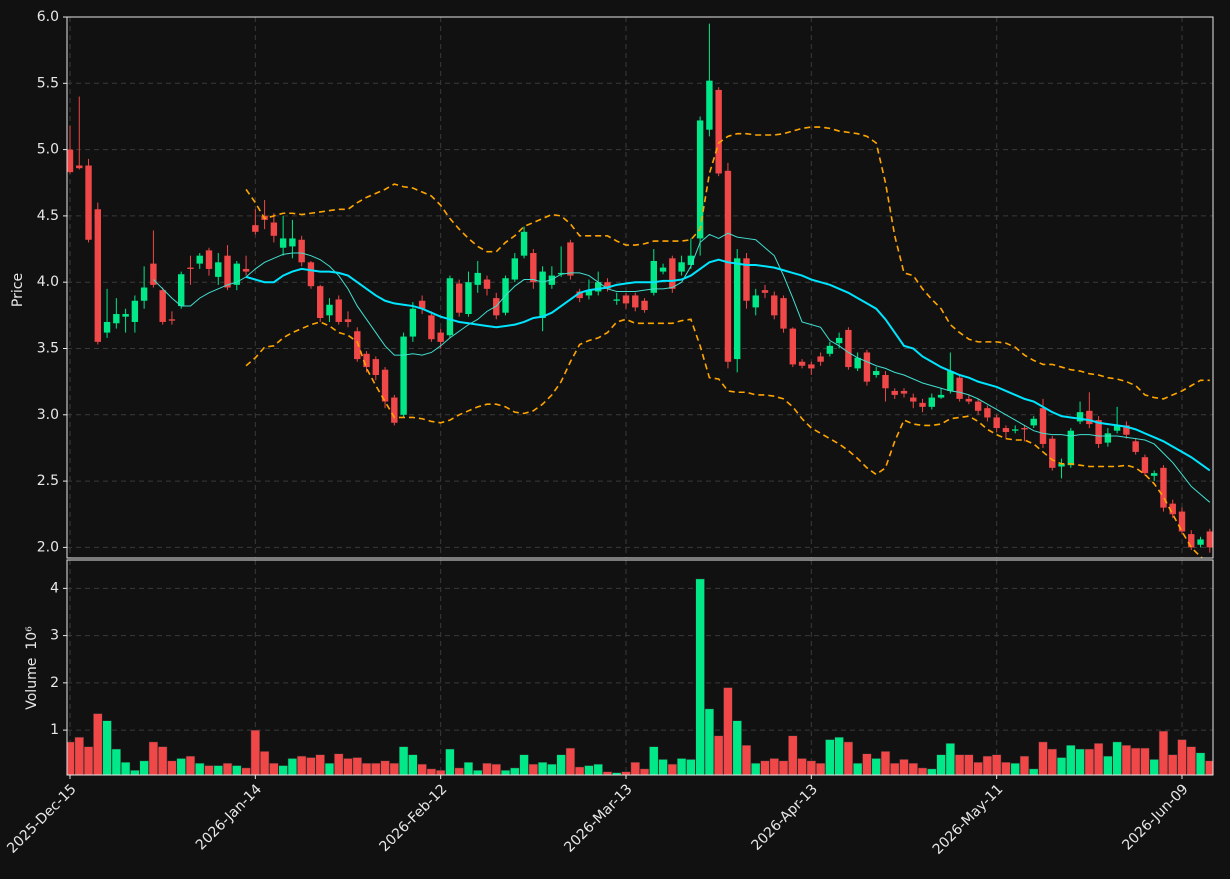 This screenshot has width=1230, height=879. Describe the element at coordinates (18, 290) in the screenshot. I see `y-axis-title: Price` at that location.